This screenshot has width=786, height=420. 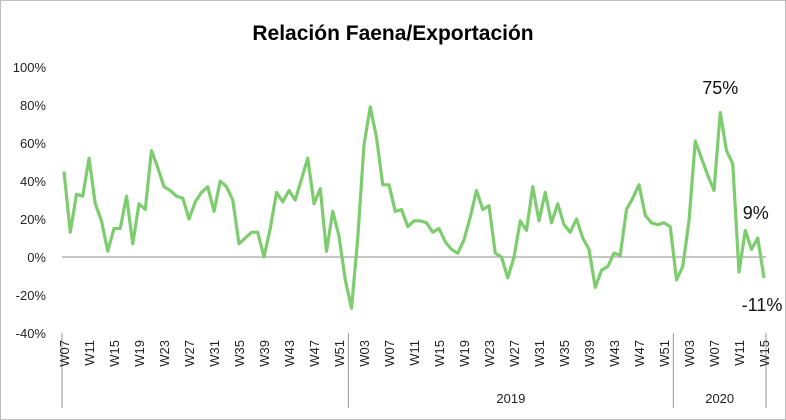 What do you see at coordinates (510, 398) in the screenshot?
I see `year-label: 2019` at bounding box center [510, 398].